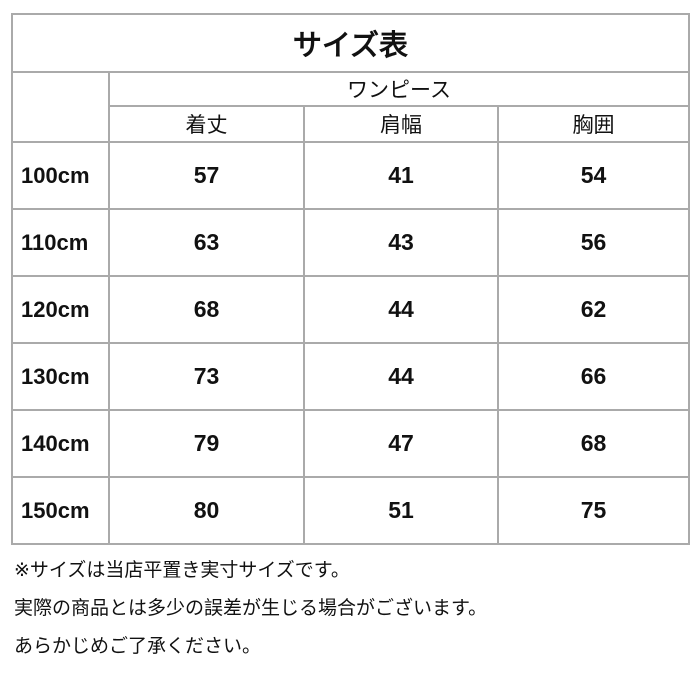 The height and width of the screenshot is (700, 700). I want to click on table-row: 100cm 57 41 54, so click(350, 175).